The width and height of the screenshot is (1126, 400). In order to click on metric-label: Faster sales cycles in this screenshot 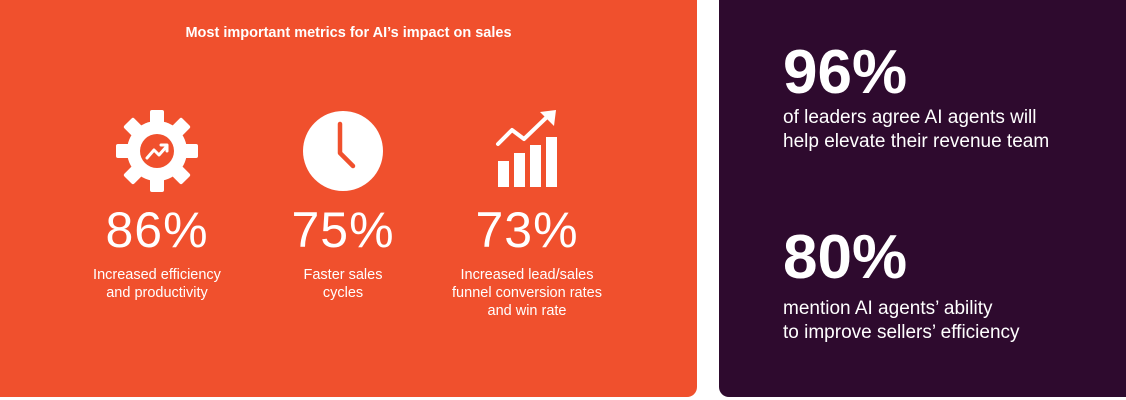, I will do `click(343, 284)`.